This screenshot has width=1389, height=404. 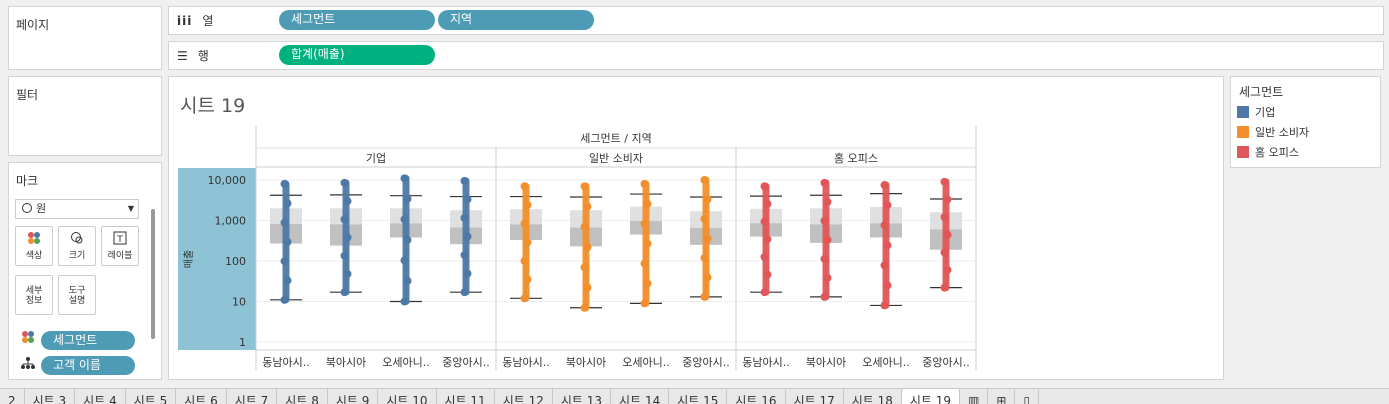 I want to click on sheet-tab: 시트 15, so click(x=698, y=396).